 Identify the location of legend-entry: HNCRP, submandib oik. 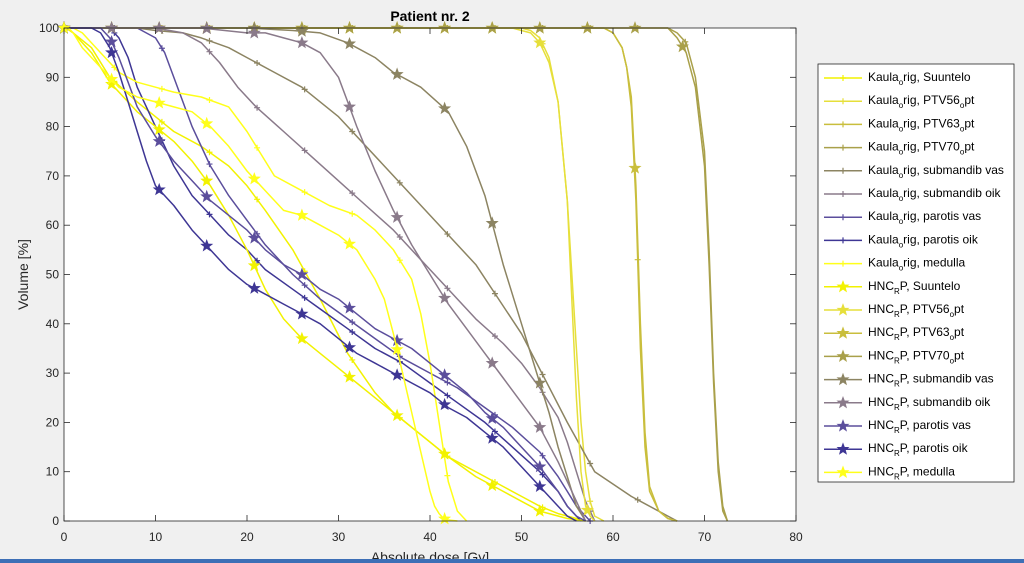
(907, 403).